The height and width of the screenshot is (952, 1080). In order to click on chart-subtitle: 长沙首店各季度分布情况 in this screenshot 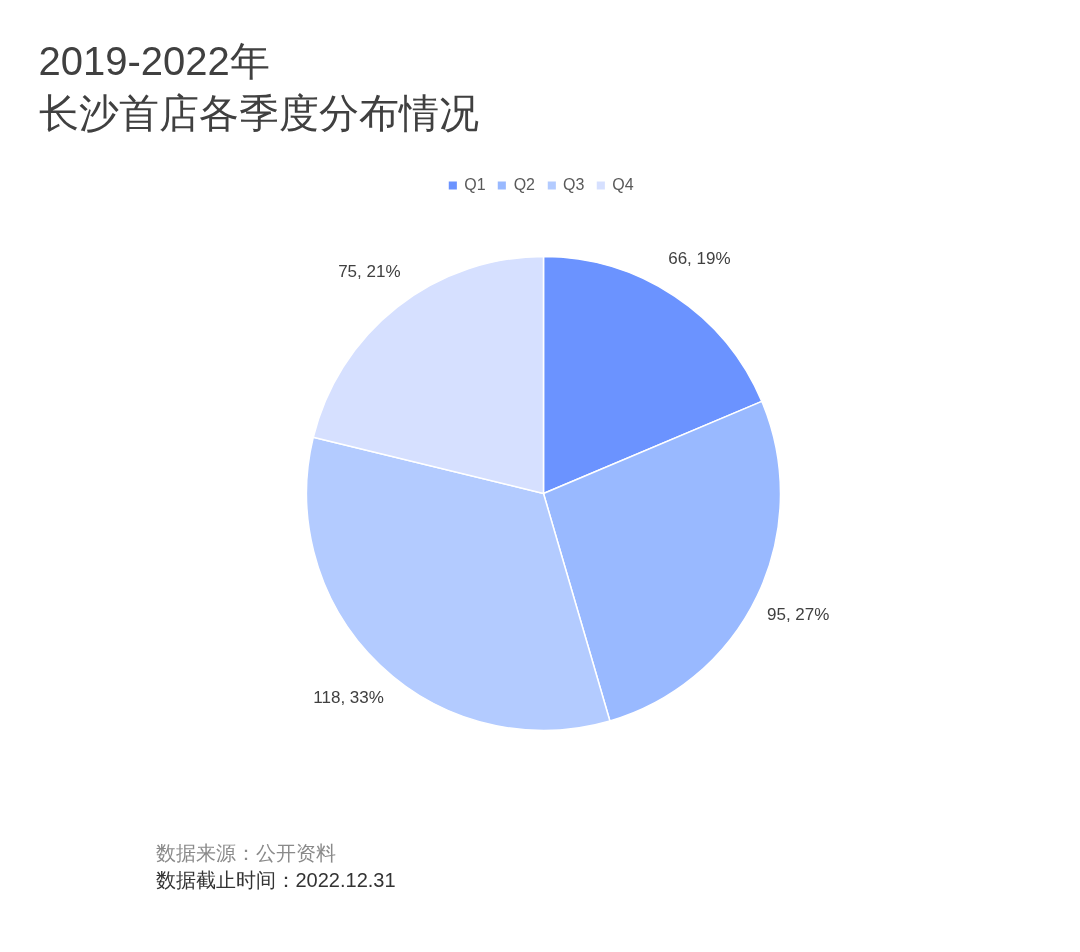, I will do `click(258, 112)`.